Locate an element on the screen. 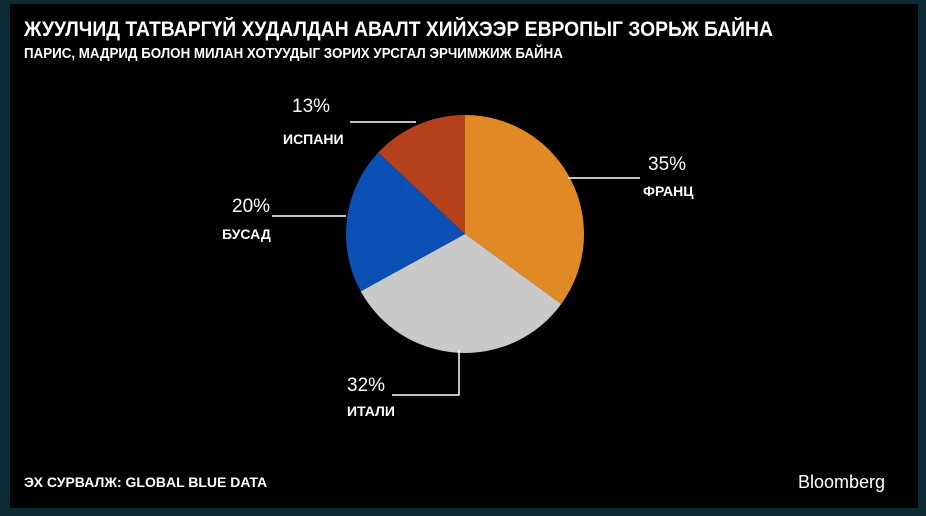  slice-category-label: ФРАНЦ is located at coordinates (668, 191).